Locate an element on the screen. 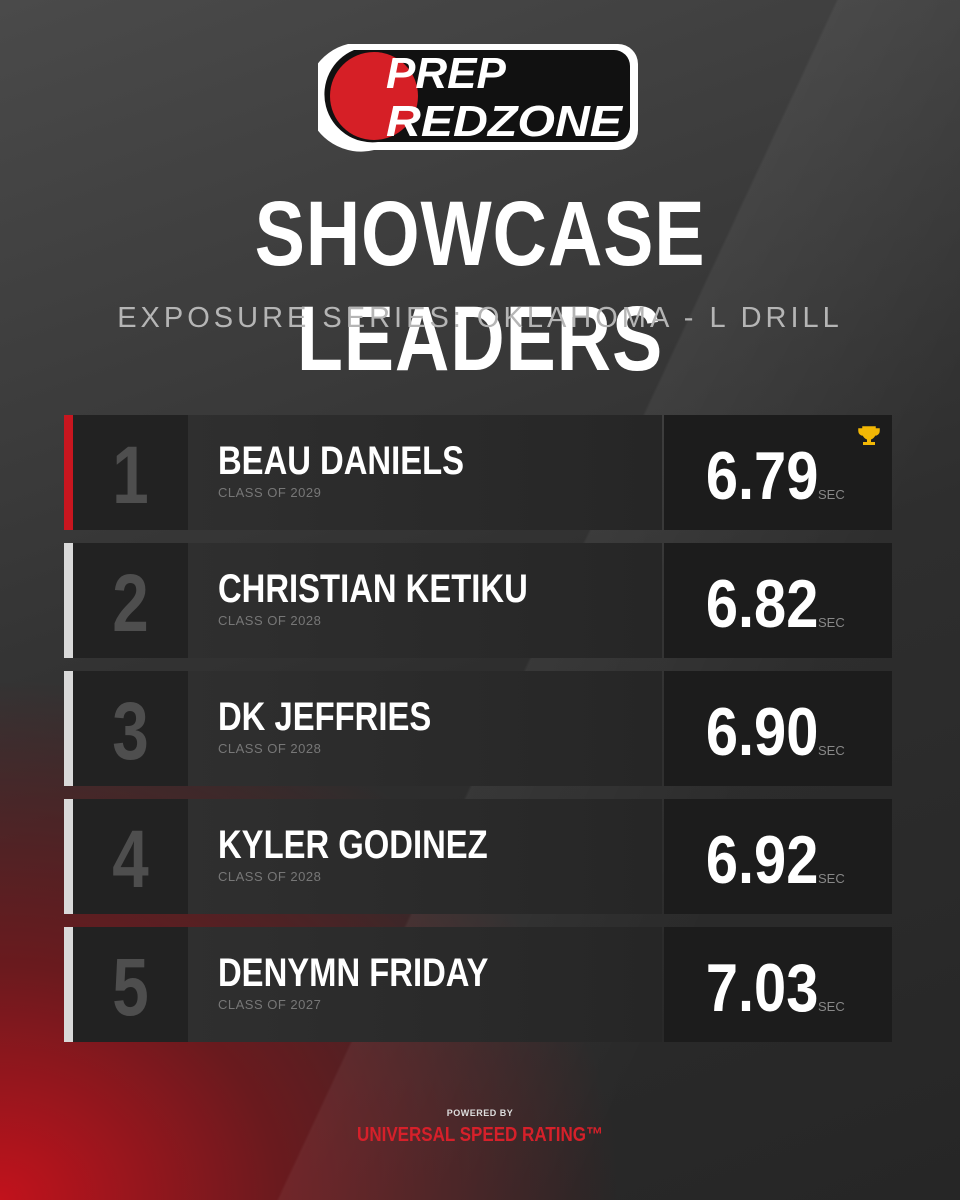 The image size is (960, 1200). powered-by: POWERED BY is located at coordinates (480, 1113).